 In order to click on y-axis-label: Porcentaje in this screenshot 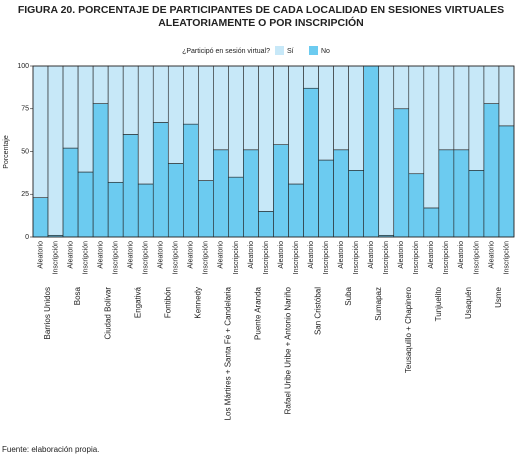, I will do `click(6, 152)`.